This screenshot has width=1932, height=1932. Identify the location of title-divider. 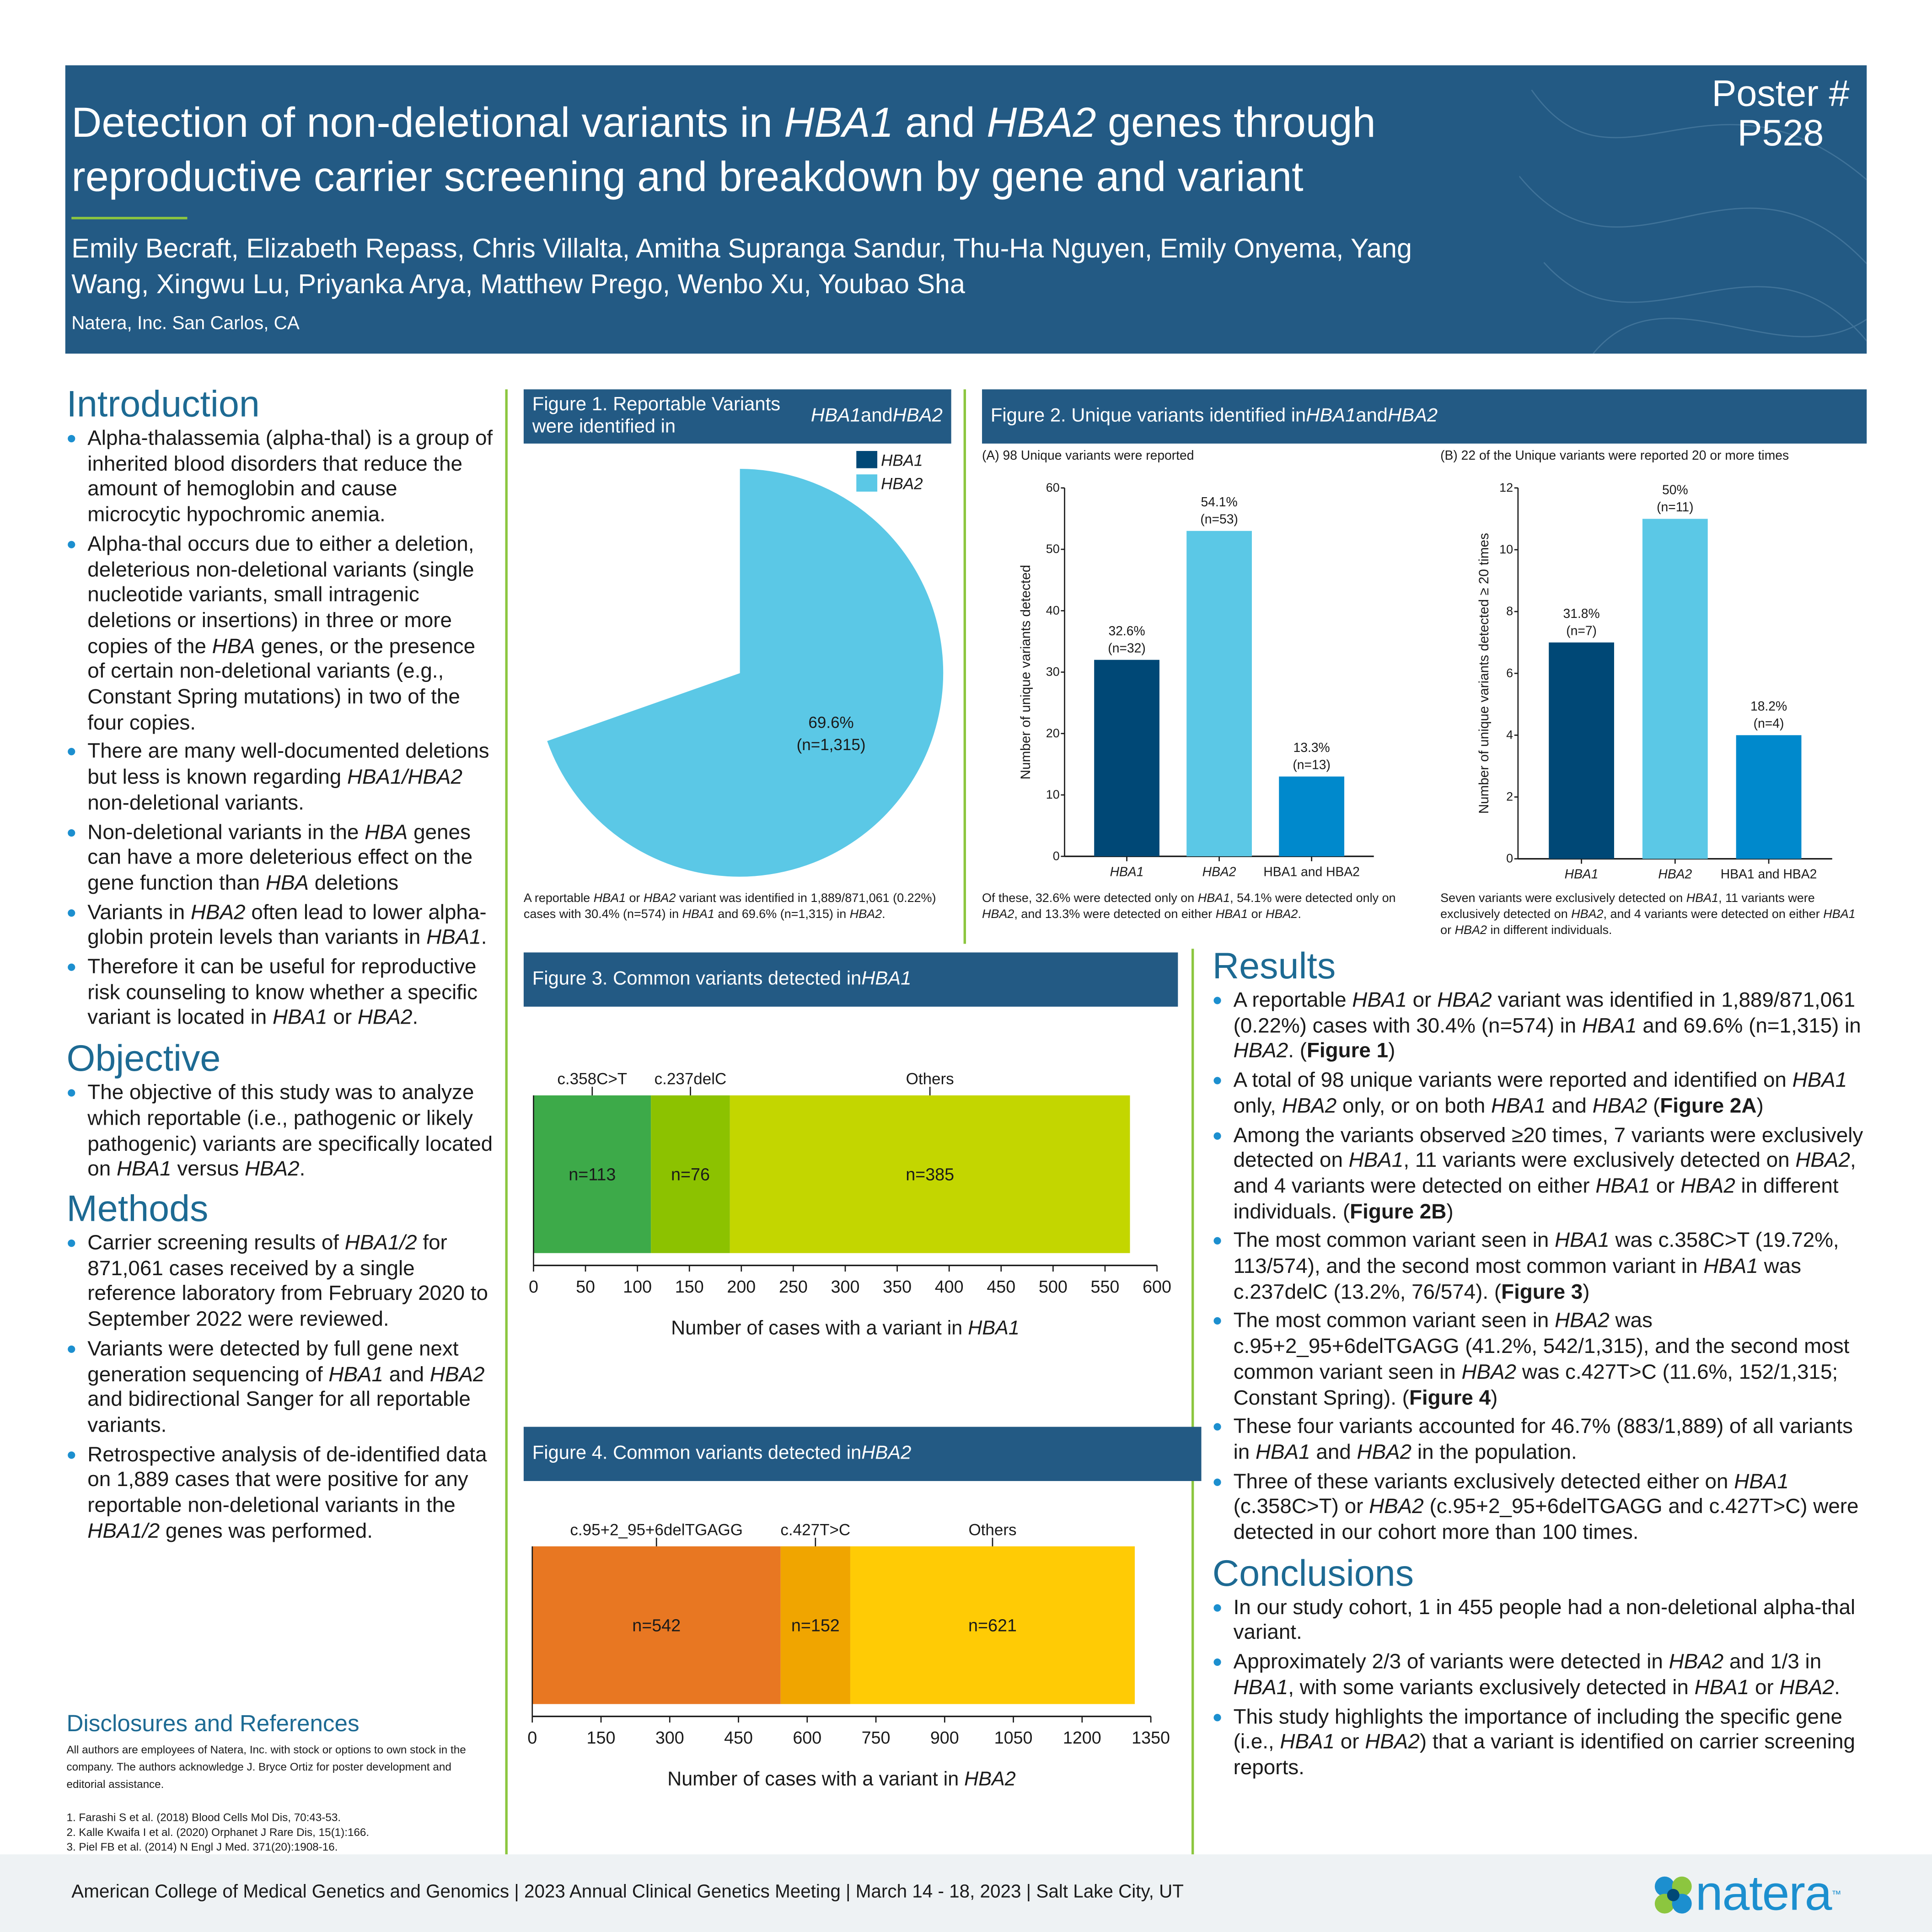
(129, 218).